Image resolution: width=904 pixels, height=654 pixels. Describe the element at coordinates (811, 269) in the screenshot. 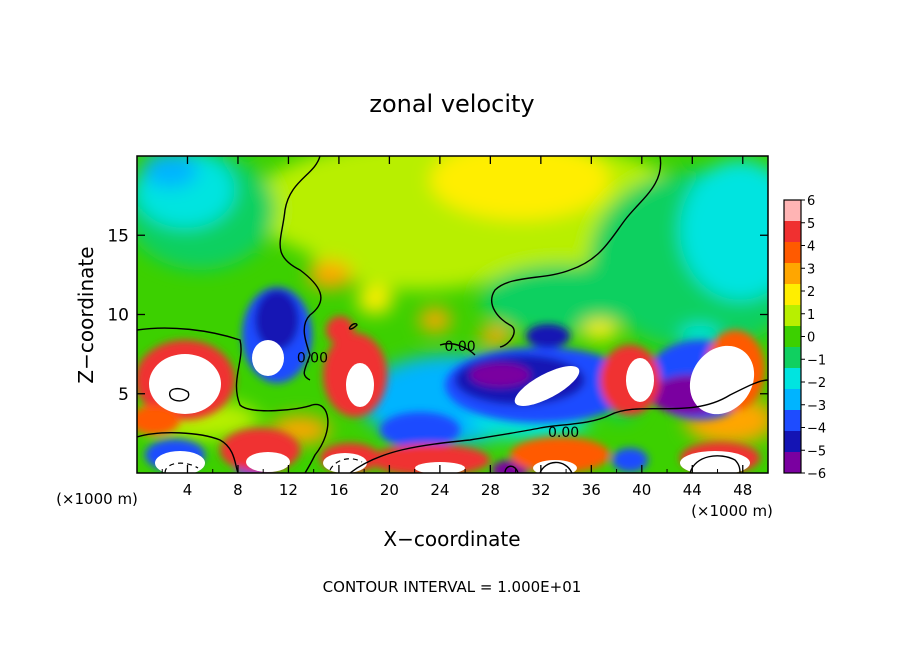

I see `colorbar-tick-label: 3` at that location.